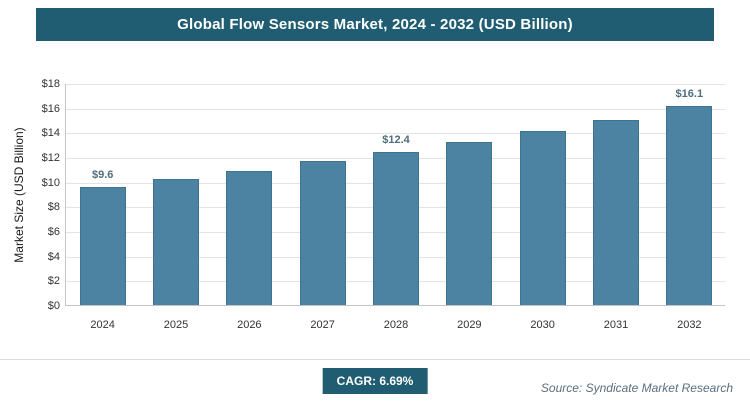 Image resolution: width=750 pixels, height=417 pixels. I want to click on y-tick-label: $0, so click(53, 306).